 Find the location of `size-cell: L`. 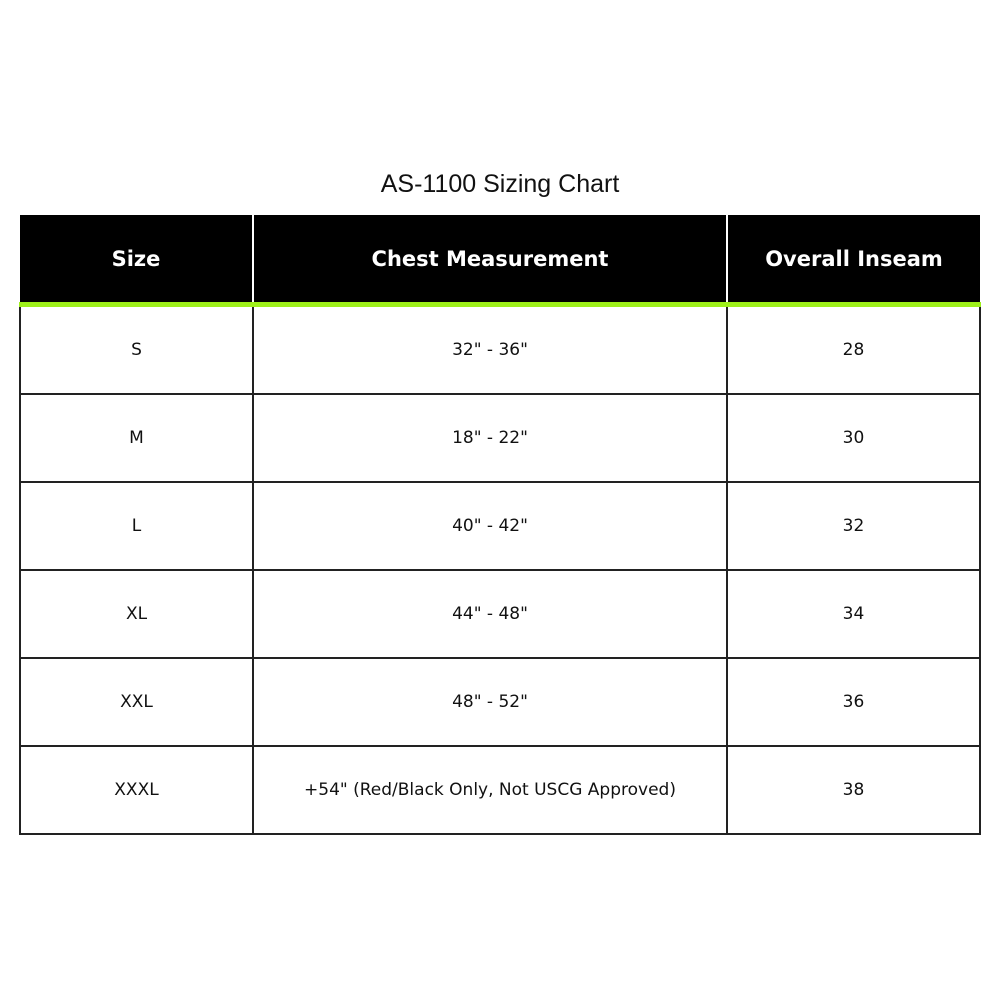

size-cell: L is located at coordinates (136, 526).